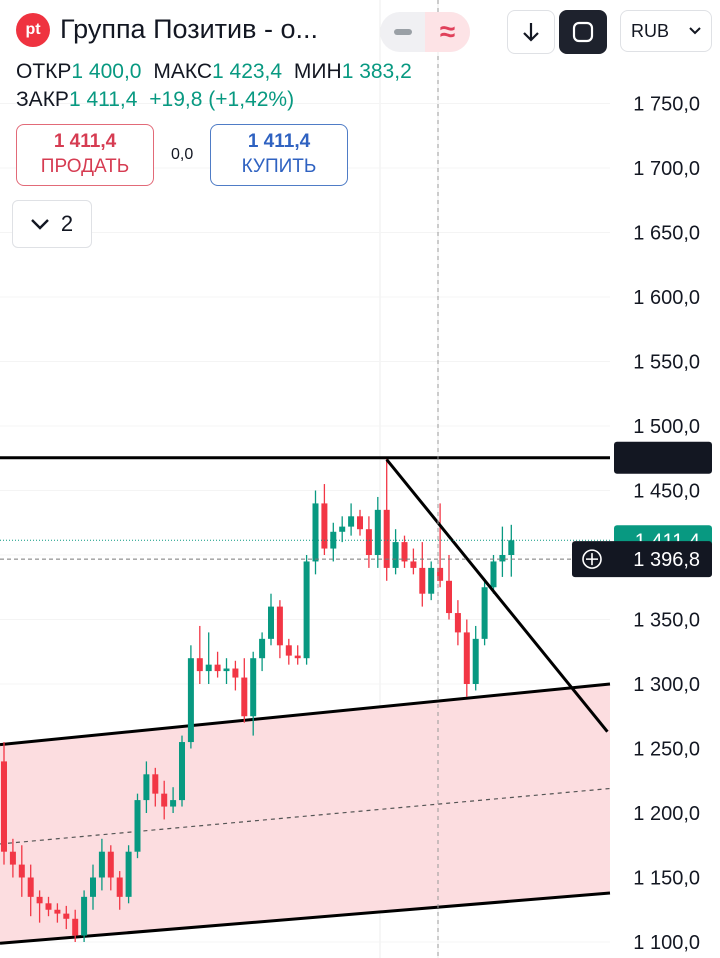 This screenshot has width=720, height=958. I want to click on channel-upper-line, so click(305, 714).